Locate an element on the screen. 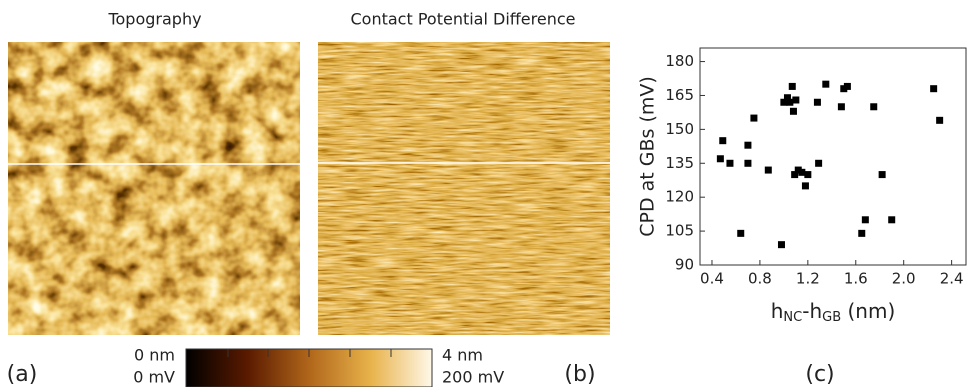  panel-label: (a) is located at coordinates (22, 374).